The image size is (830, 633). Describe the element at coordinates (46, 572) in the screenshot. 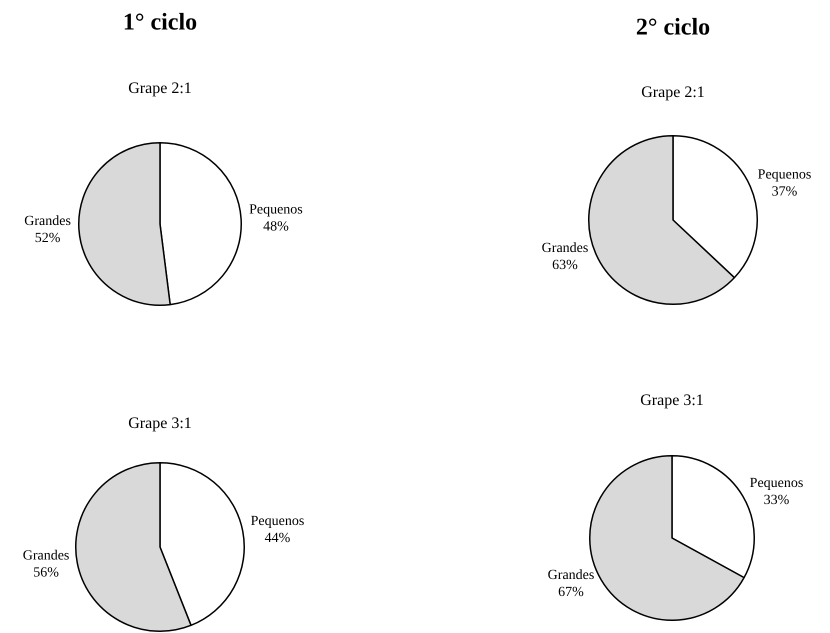

I see `data-label: 56%` at that location.